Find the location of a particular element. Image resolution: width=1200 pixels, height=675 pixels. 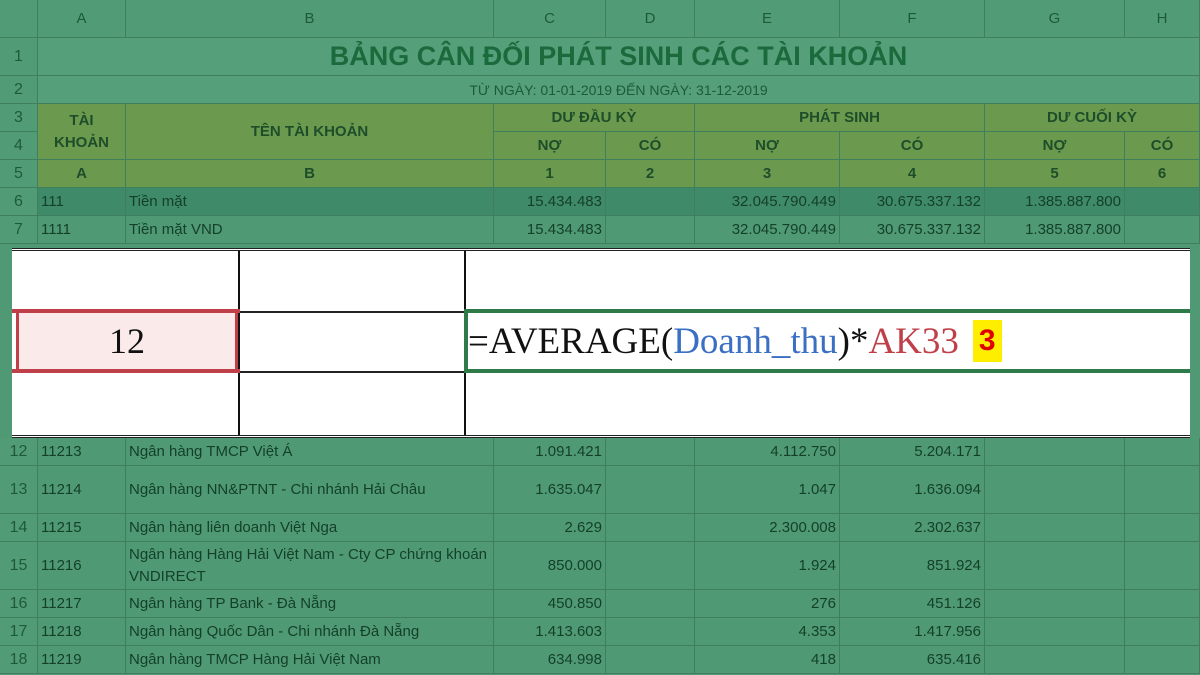

formula-cell: =AVERAGE(Doanh_thu)* AK33 3 is located at coordinates (827, 341).